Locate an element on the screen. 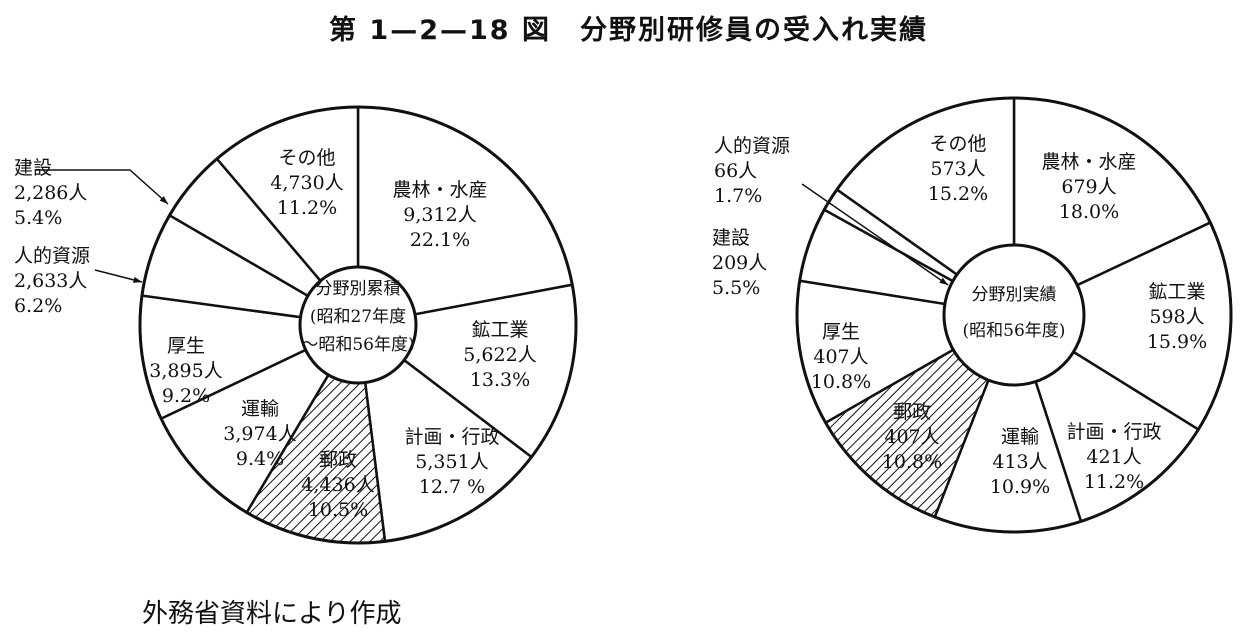  pie-label-1-7-name: 人的資源 is located at coordinates (752, 146).